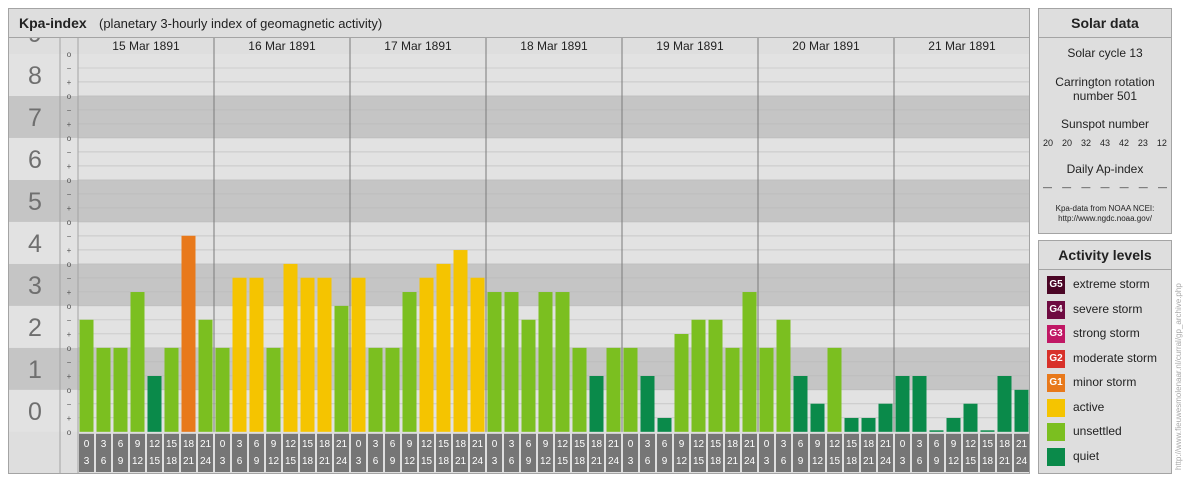  What do you see at coordinates (1105, 143) in the screenshot?
I see `sunspot-values: 20 20 32 43 42 23 12` at bounding box center [1105, 143].